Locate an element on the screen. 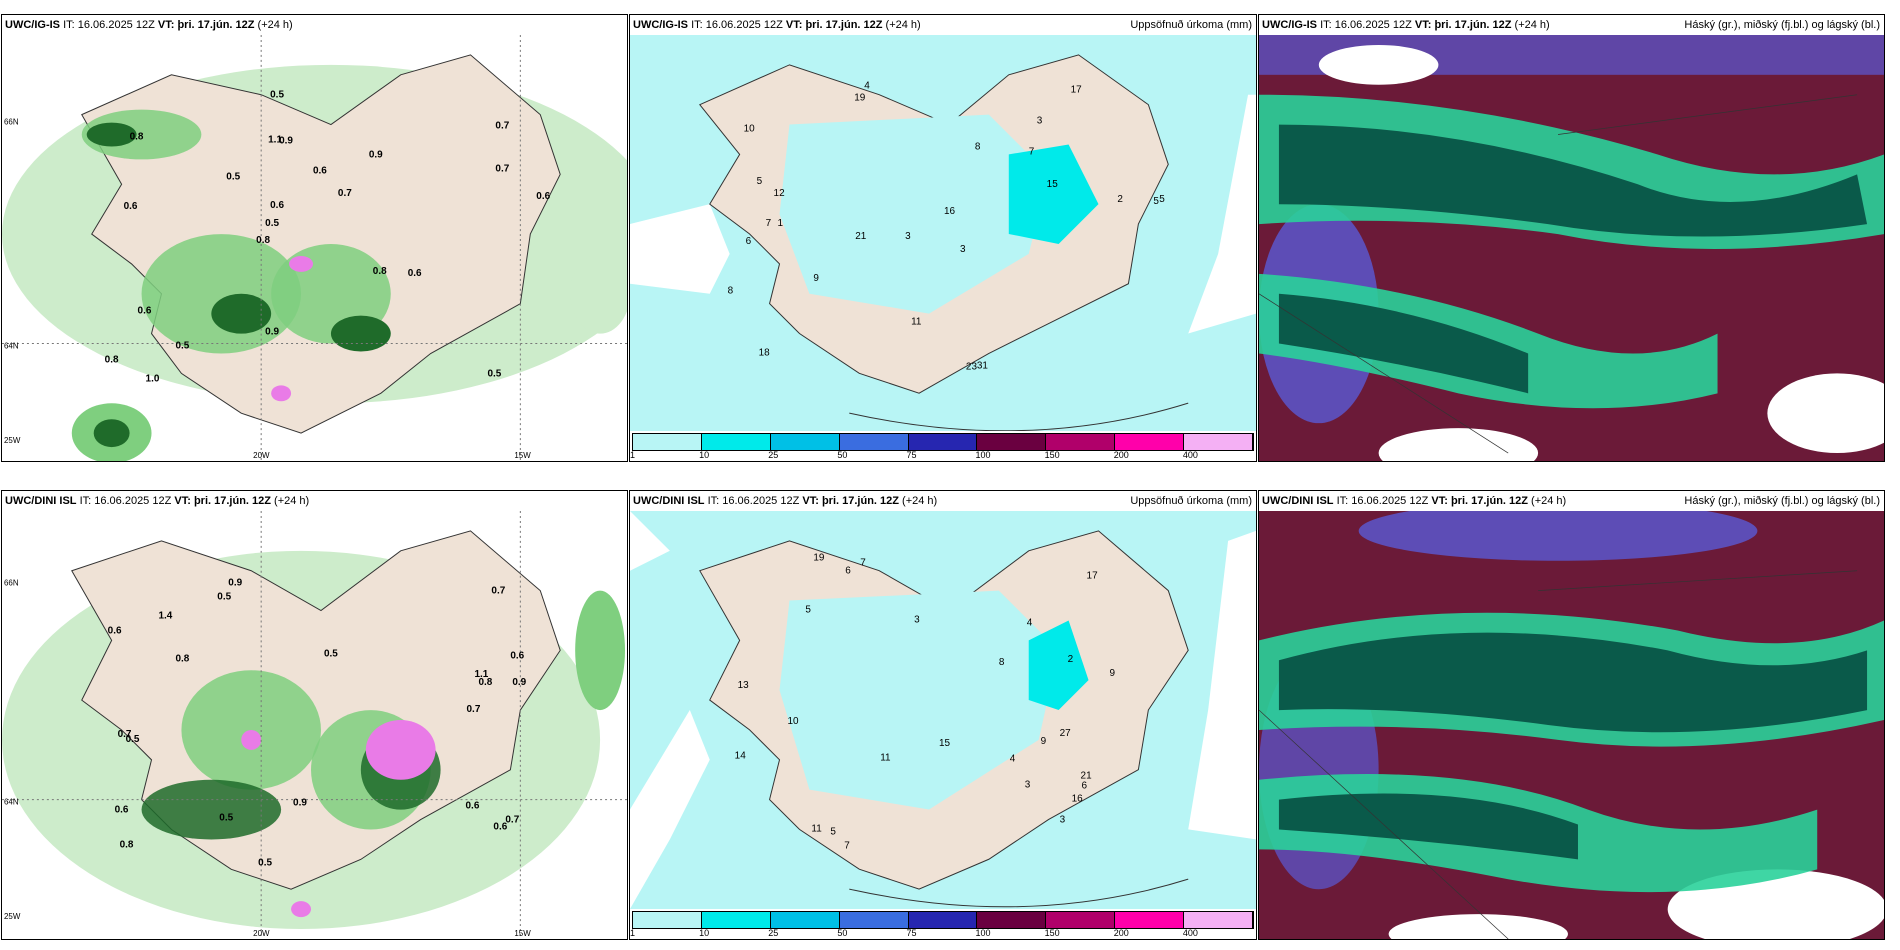  legend-tick: 100 is located at coordinates (983, 455).